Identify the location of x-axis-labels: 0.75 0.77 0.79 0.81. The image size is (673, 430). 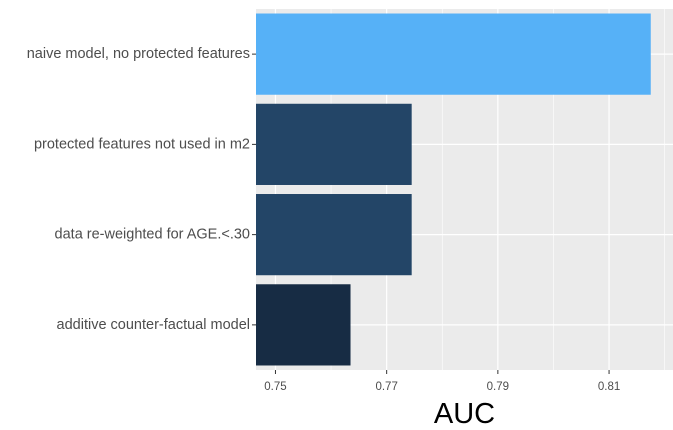
(442, 387).